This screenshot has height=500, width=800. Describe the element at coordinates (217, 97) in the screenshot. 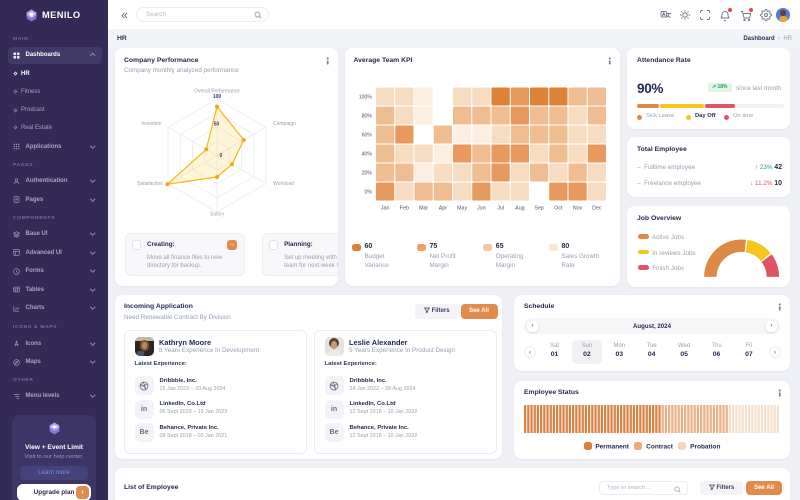

I see `svg-text: 100` at that location.